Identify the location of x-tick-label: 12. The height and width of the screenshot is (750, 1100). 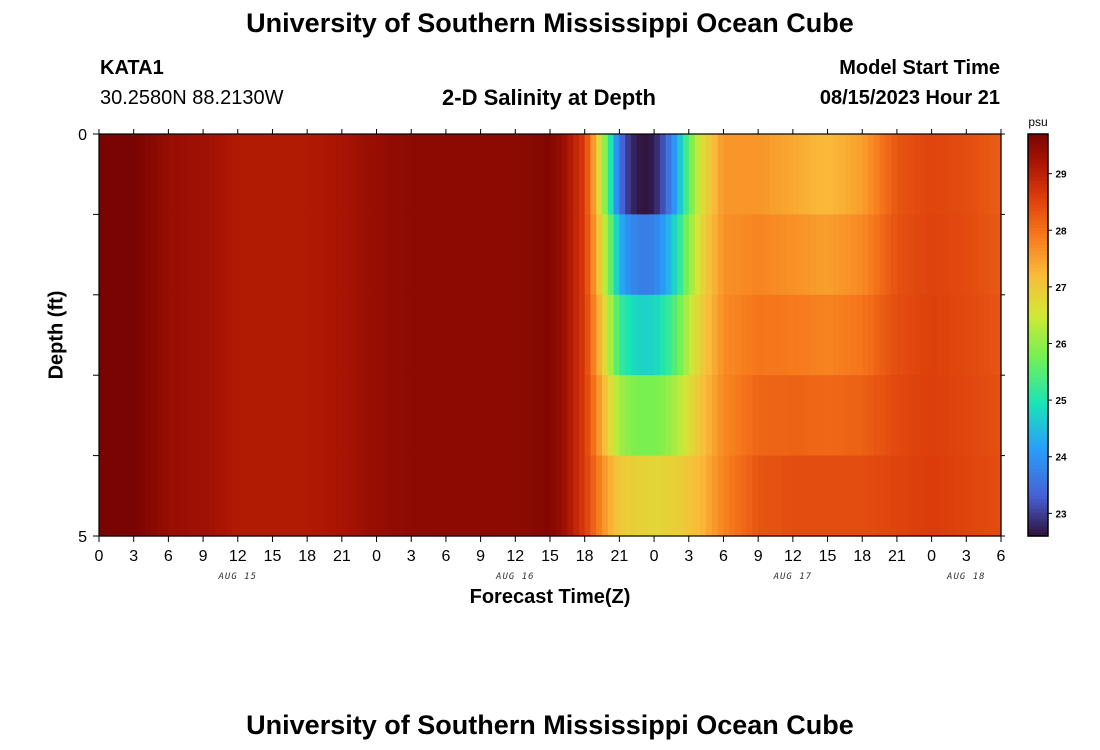
(515, 556).